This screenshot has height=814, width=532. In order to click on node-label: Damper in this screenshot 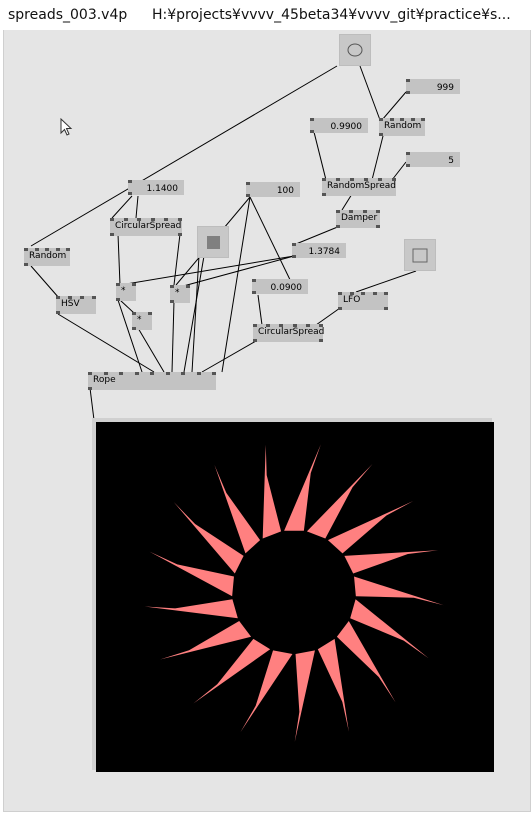, I will do `click(359, 218)`.